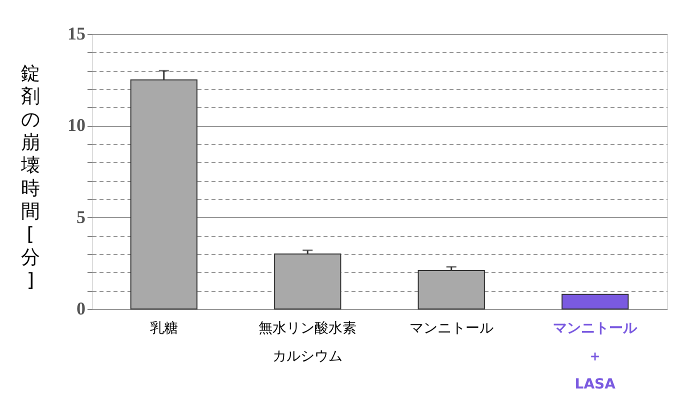 The height and width of the screenshot is (397, 700). Describe the element at coordinates (30, 177) in the screenshot. I see `text: 錠剤の崩壊時間[分]` at that location.